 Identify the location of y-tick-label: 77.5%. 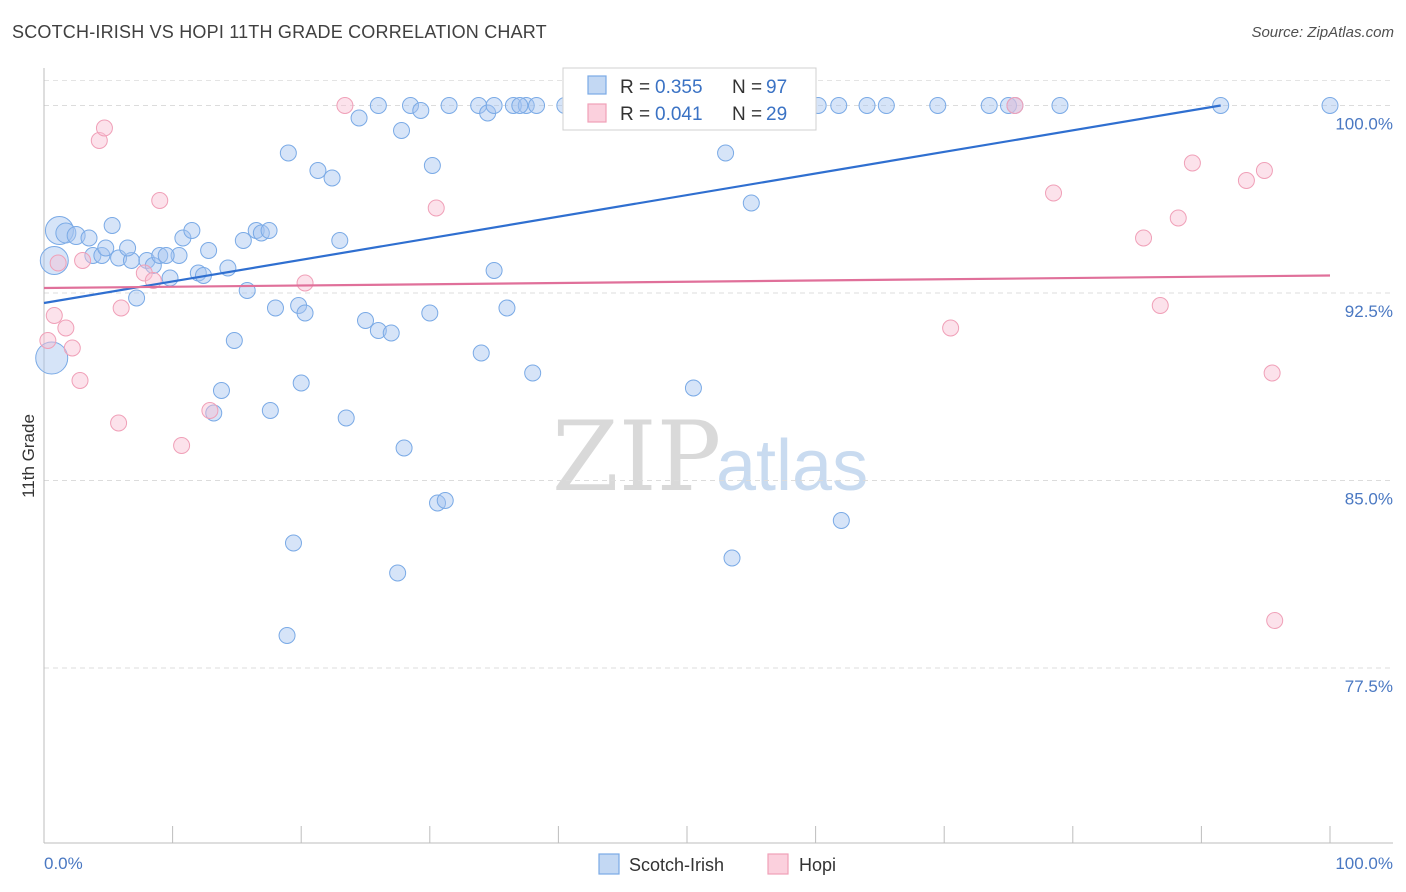
(1369, 686).